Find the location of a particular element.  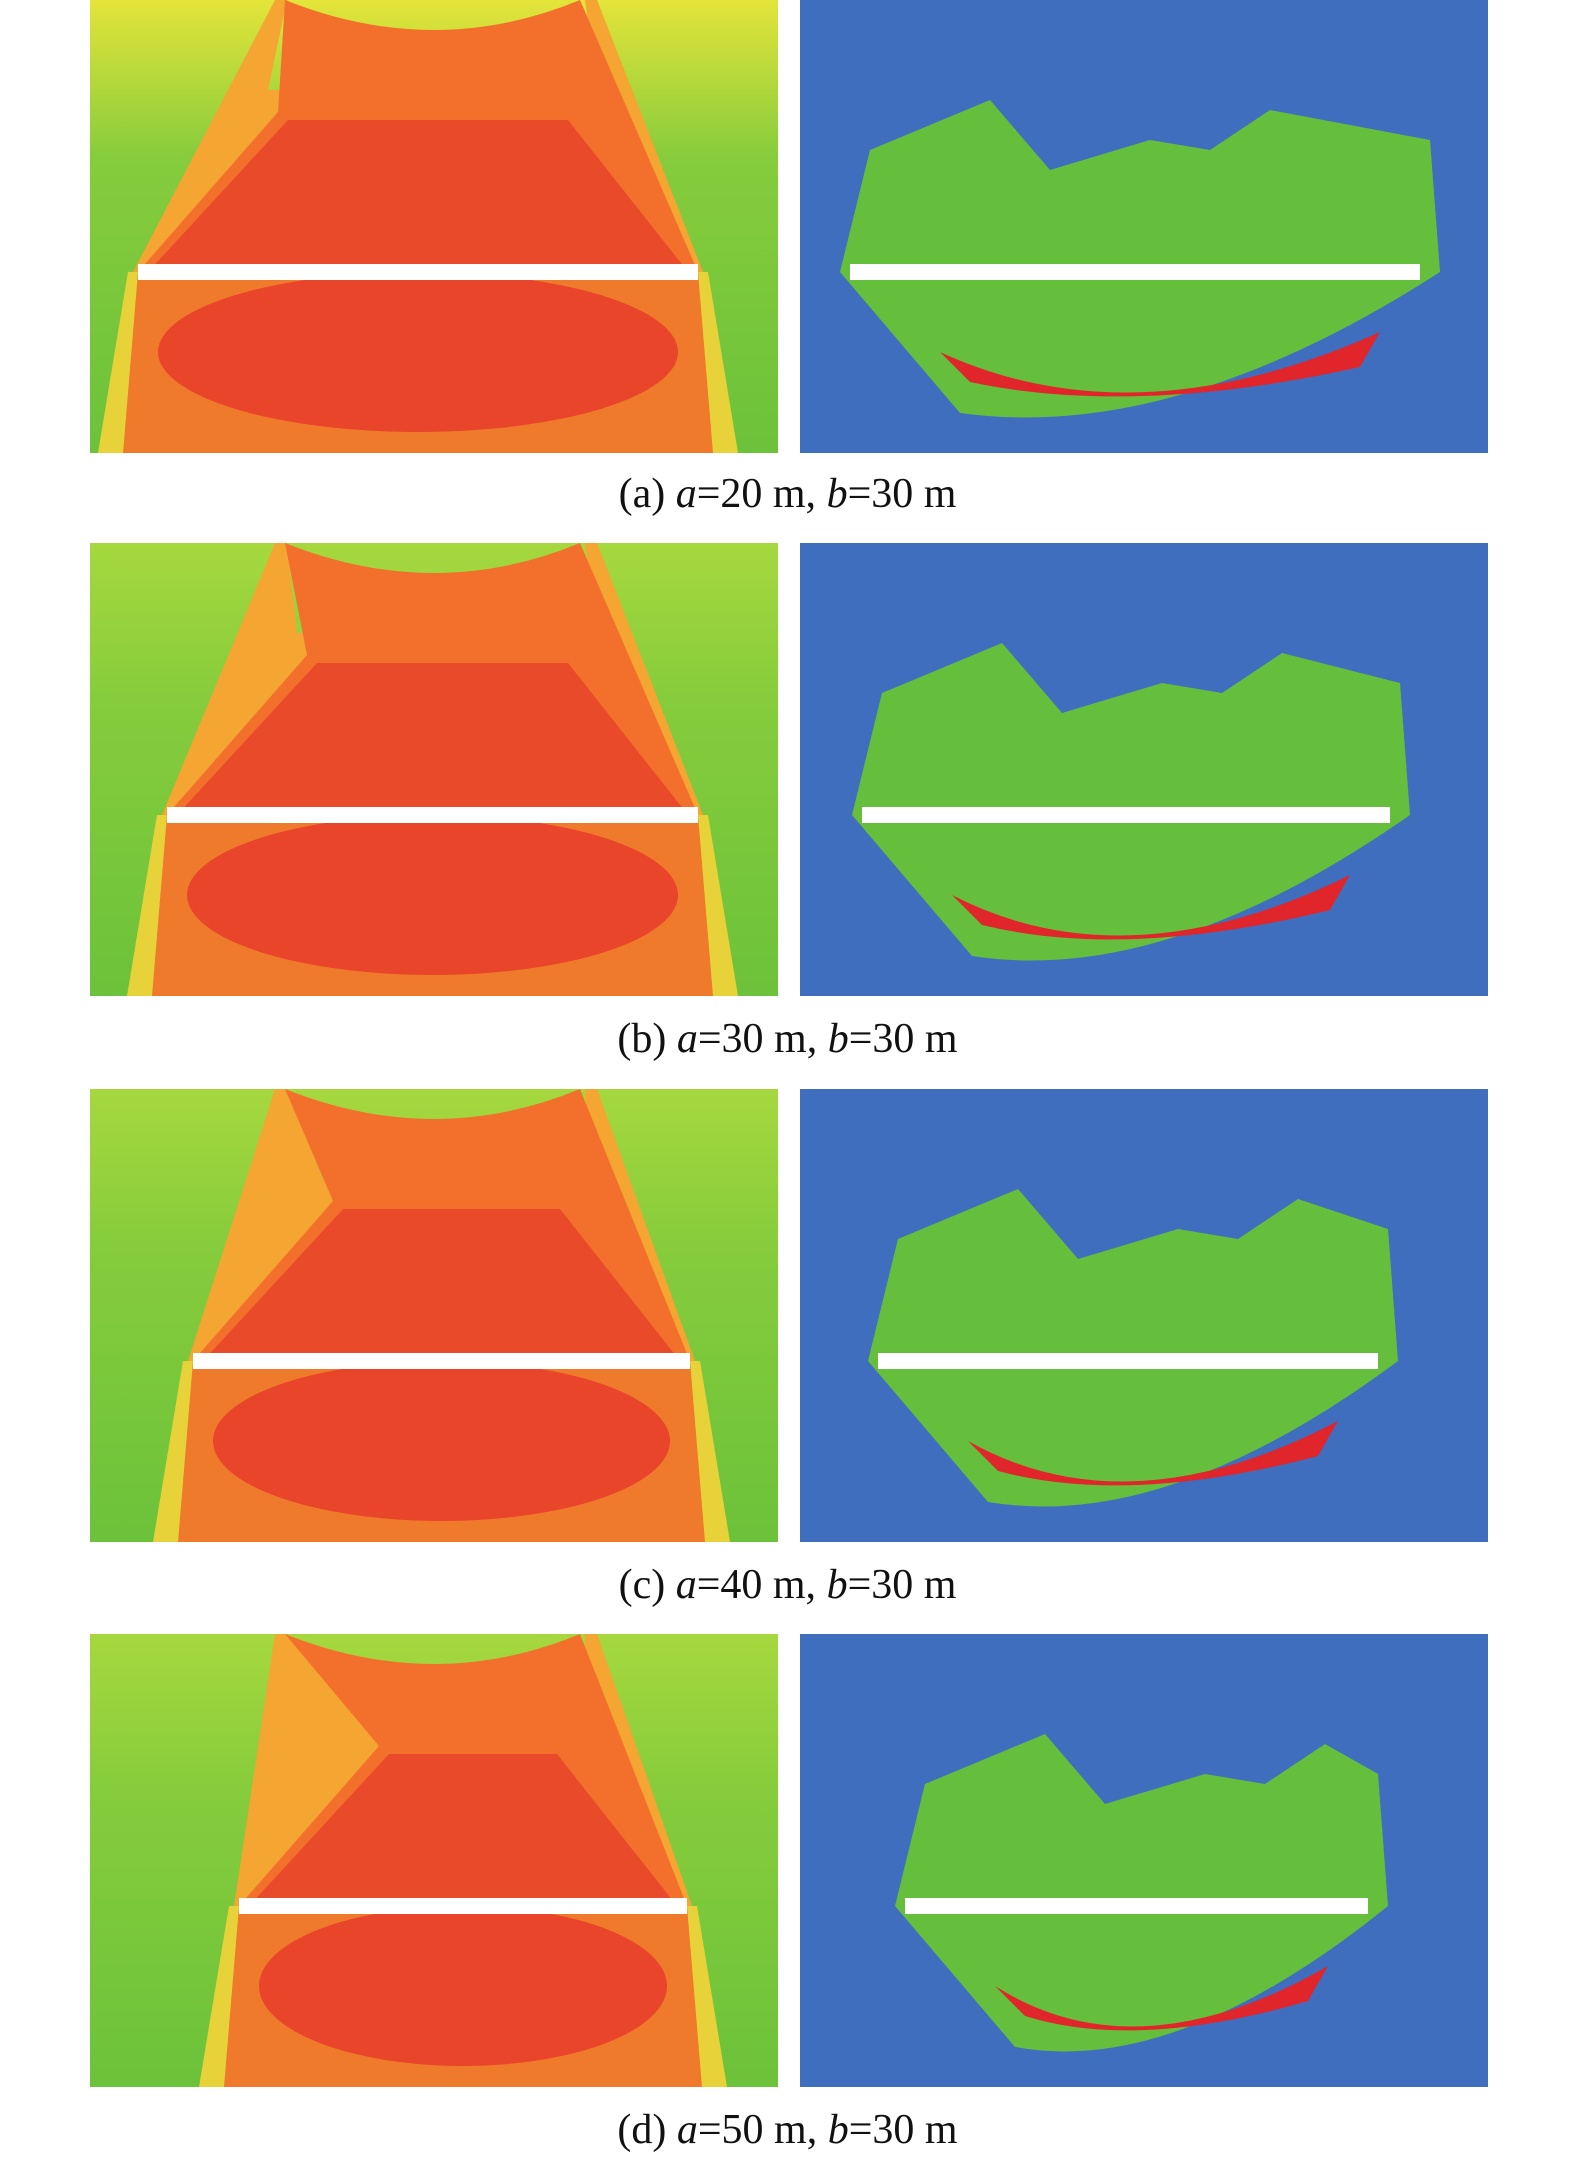

caption-text: =30 m, is located at coordinates (757, 1039).